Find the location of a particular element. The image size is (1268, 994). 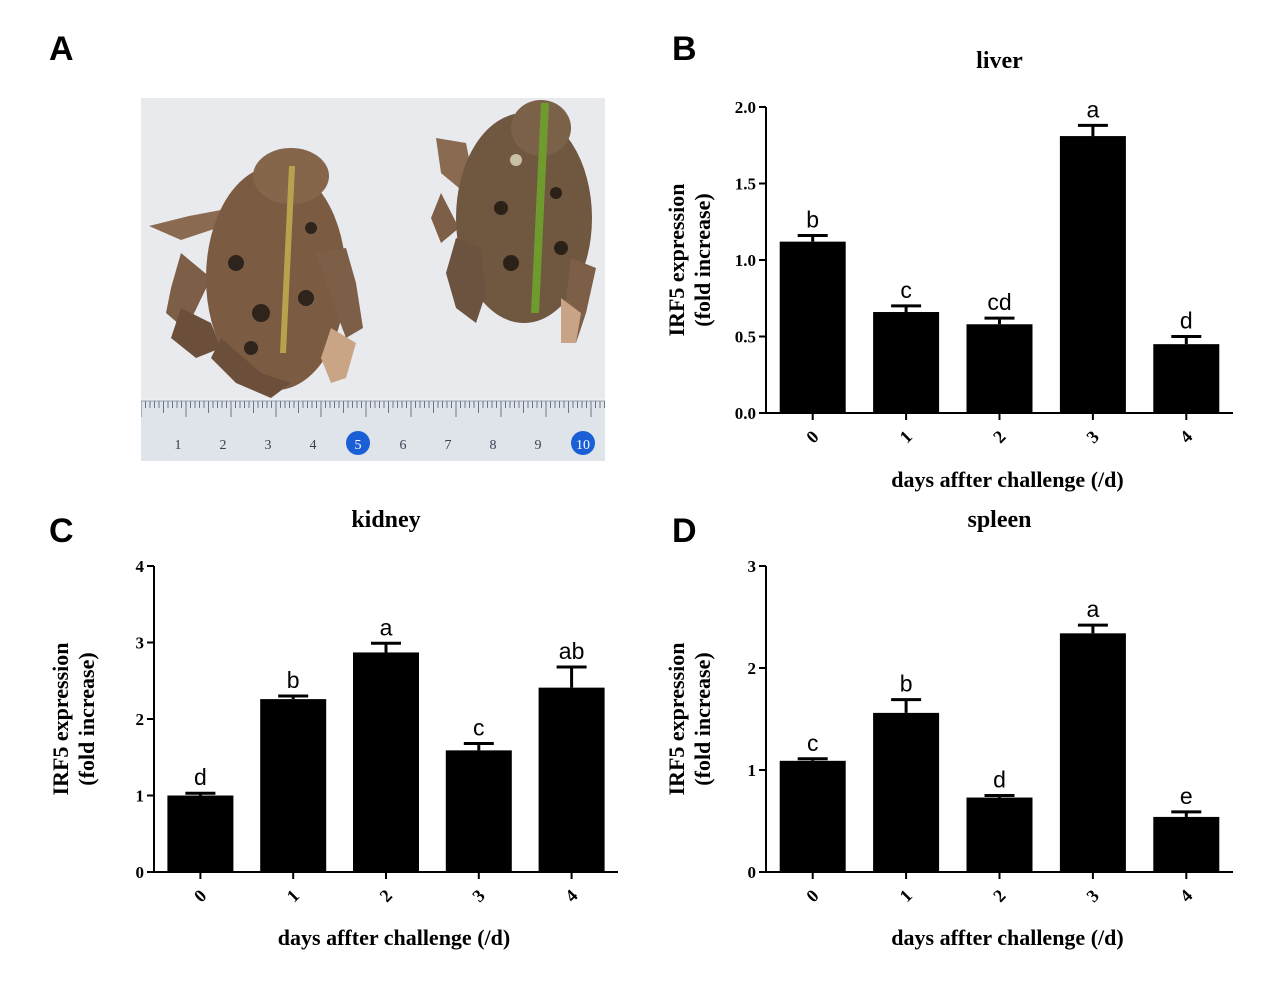

ruler-label: 8 is located at coordinates (493, 445).